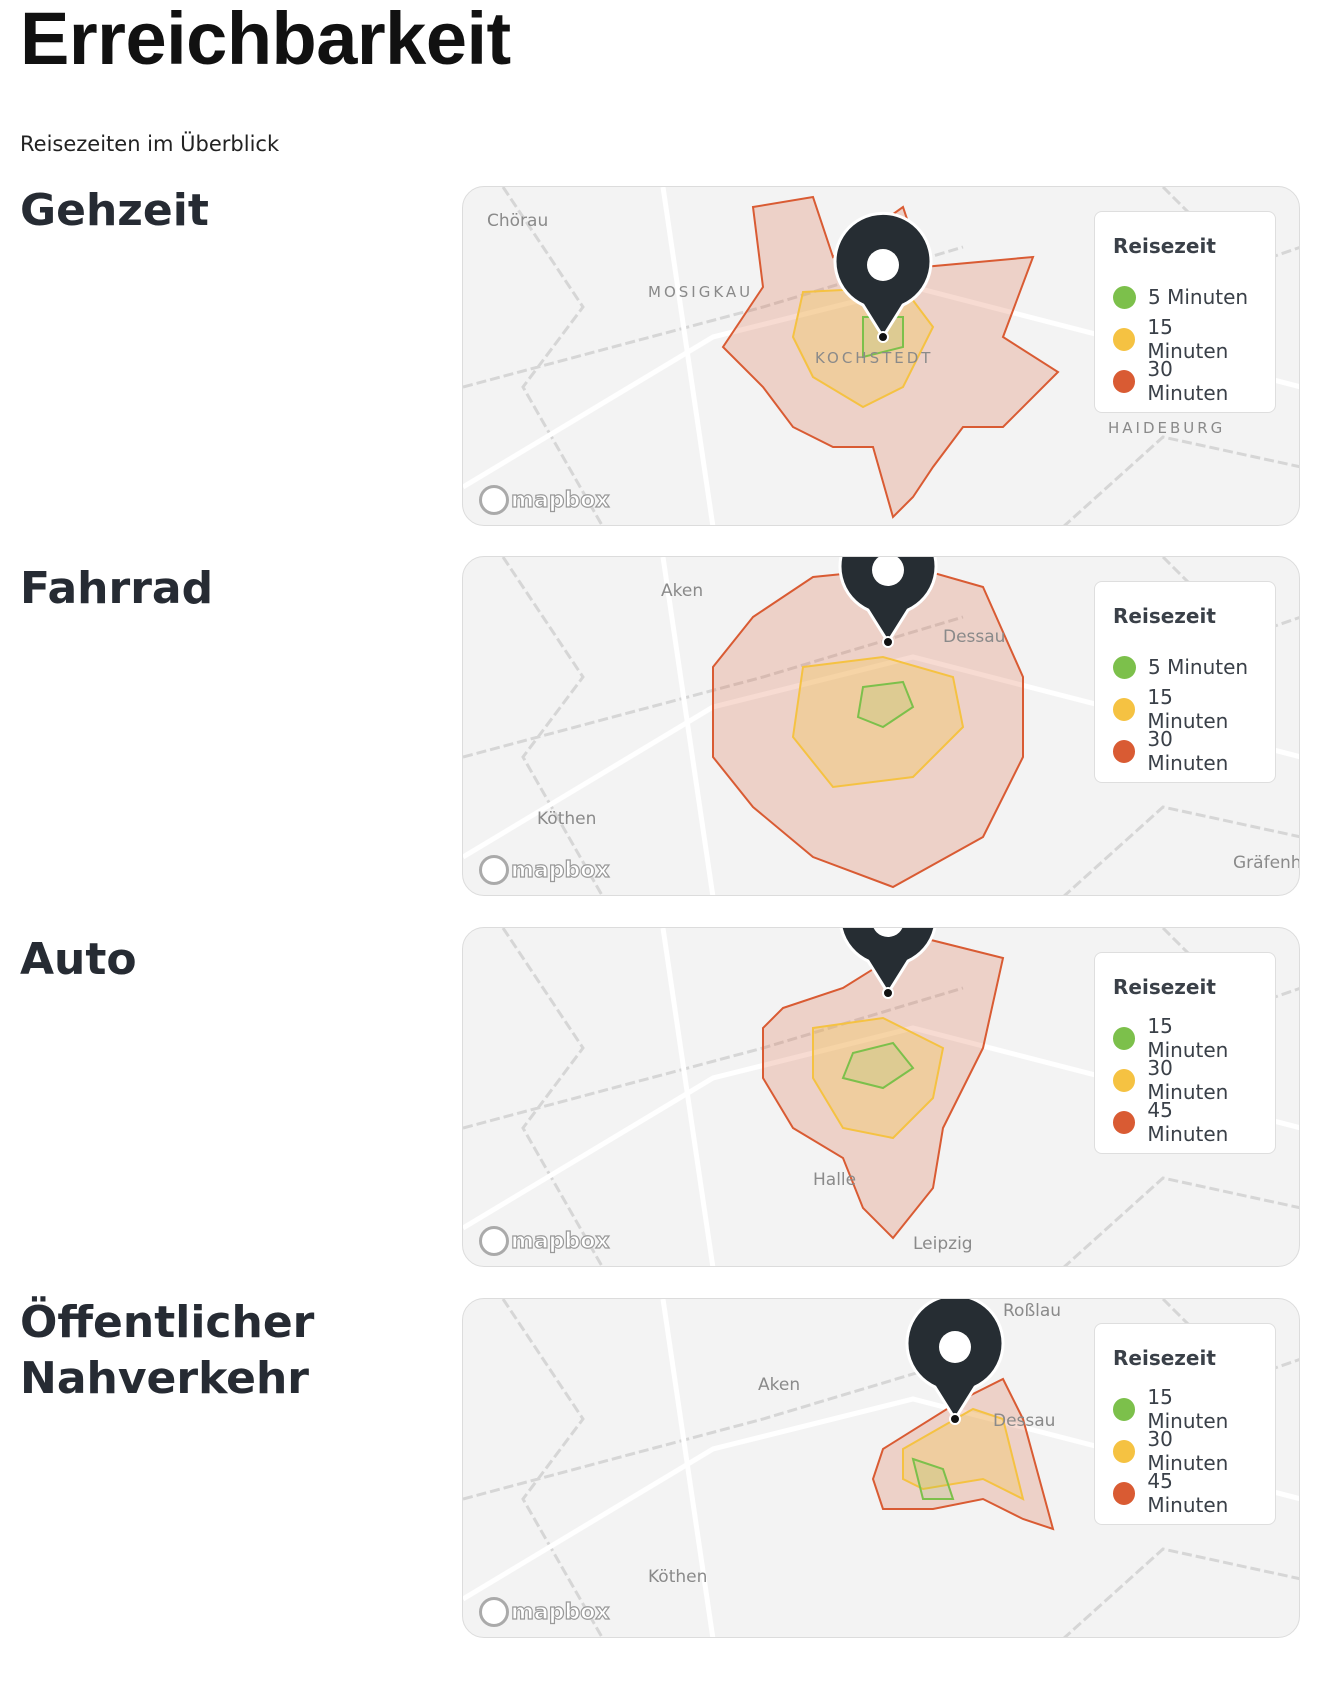 This screenshot has width=1324, height=1684. I want to click on isochrone-outer, so click(890, 357).